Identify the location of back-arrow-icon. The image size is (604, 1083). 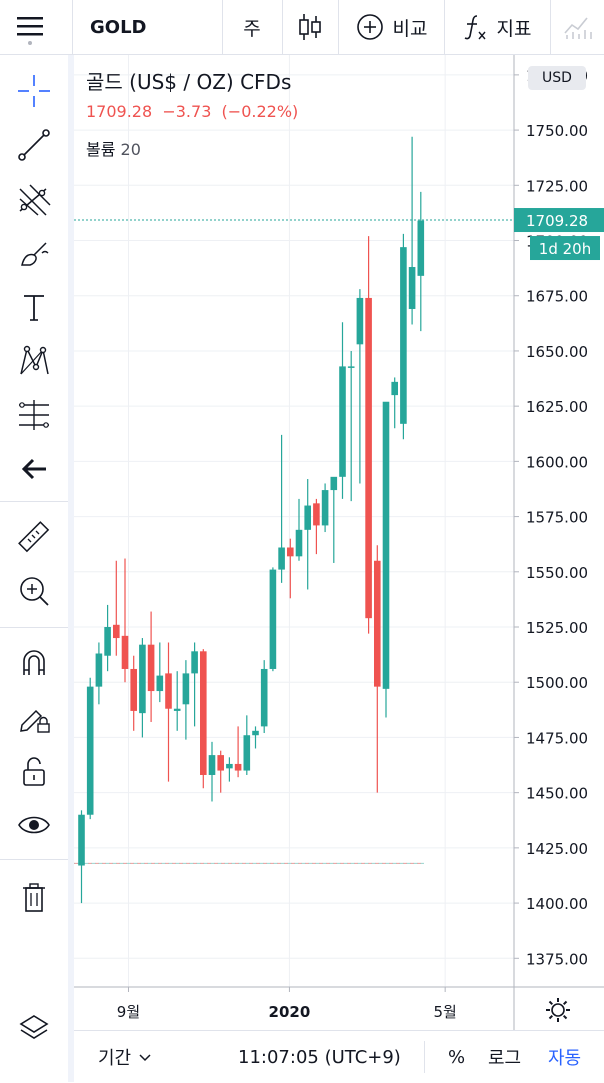
(33, 469).